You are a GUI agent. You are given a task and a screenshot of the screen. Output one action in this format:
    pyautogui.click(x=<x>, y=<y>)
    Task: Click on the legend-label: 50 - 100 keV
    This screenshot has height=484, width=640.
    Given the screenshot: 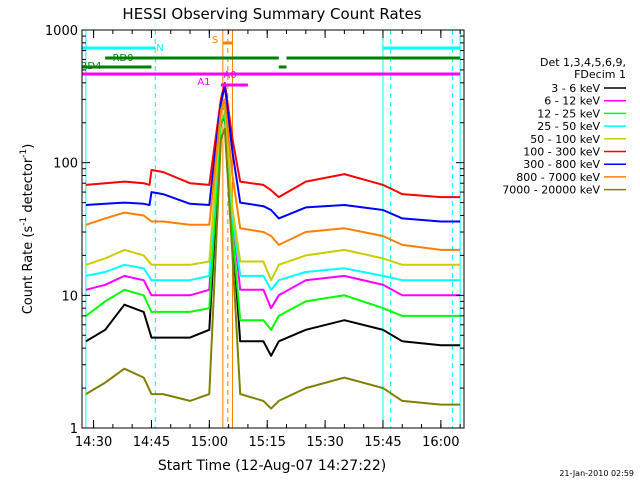 What is the action you would take?
    pyautogui.click(x=565, y=139)
    